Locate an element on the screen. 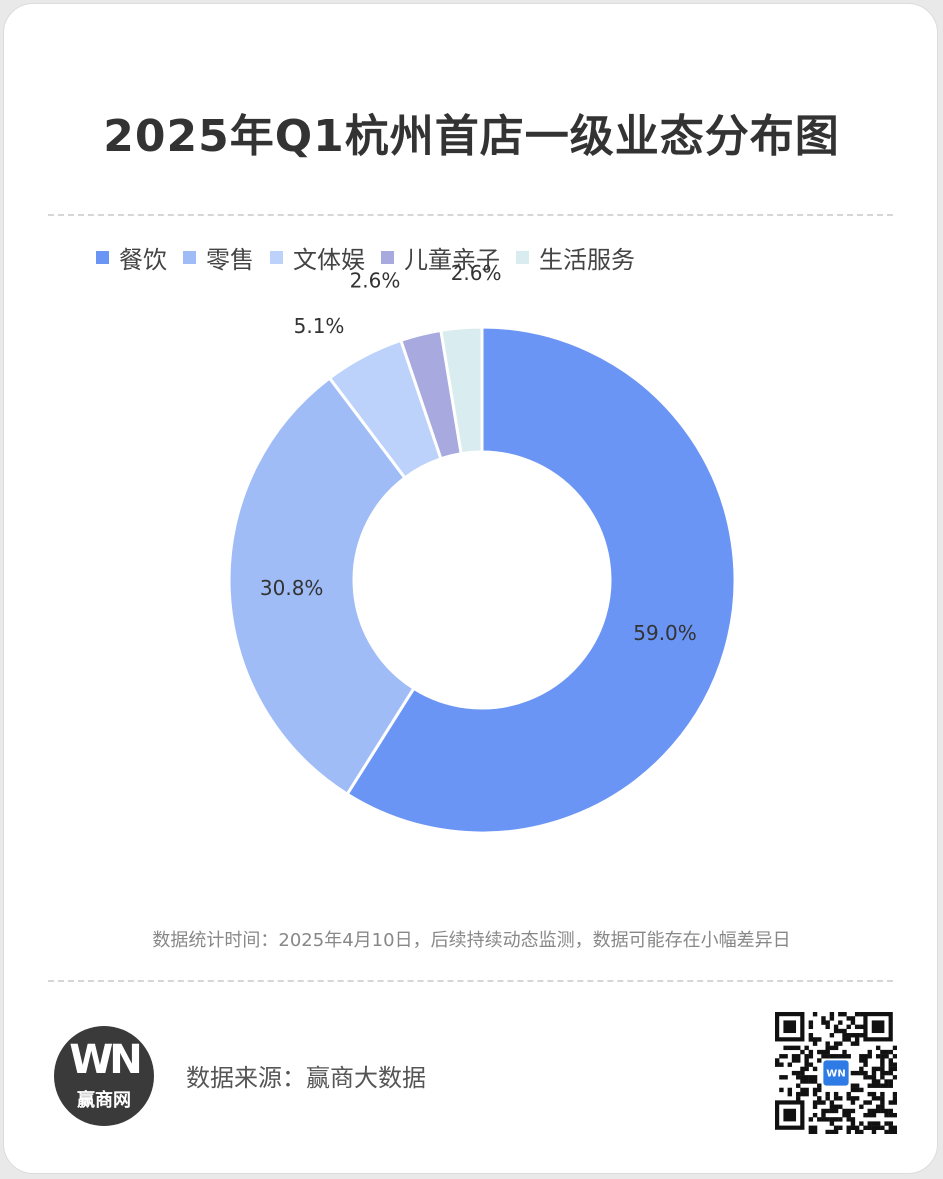 The width and height of the screenshot is (943, 1179). legend-label: 餐饮 is located at coordinates (143, 260).